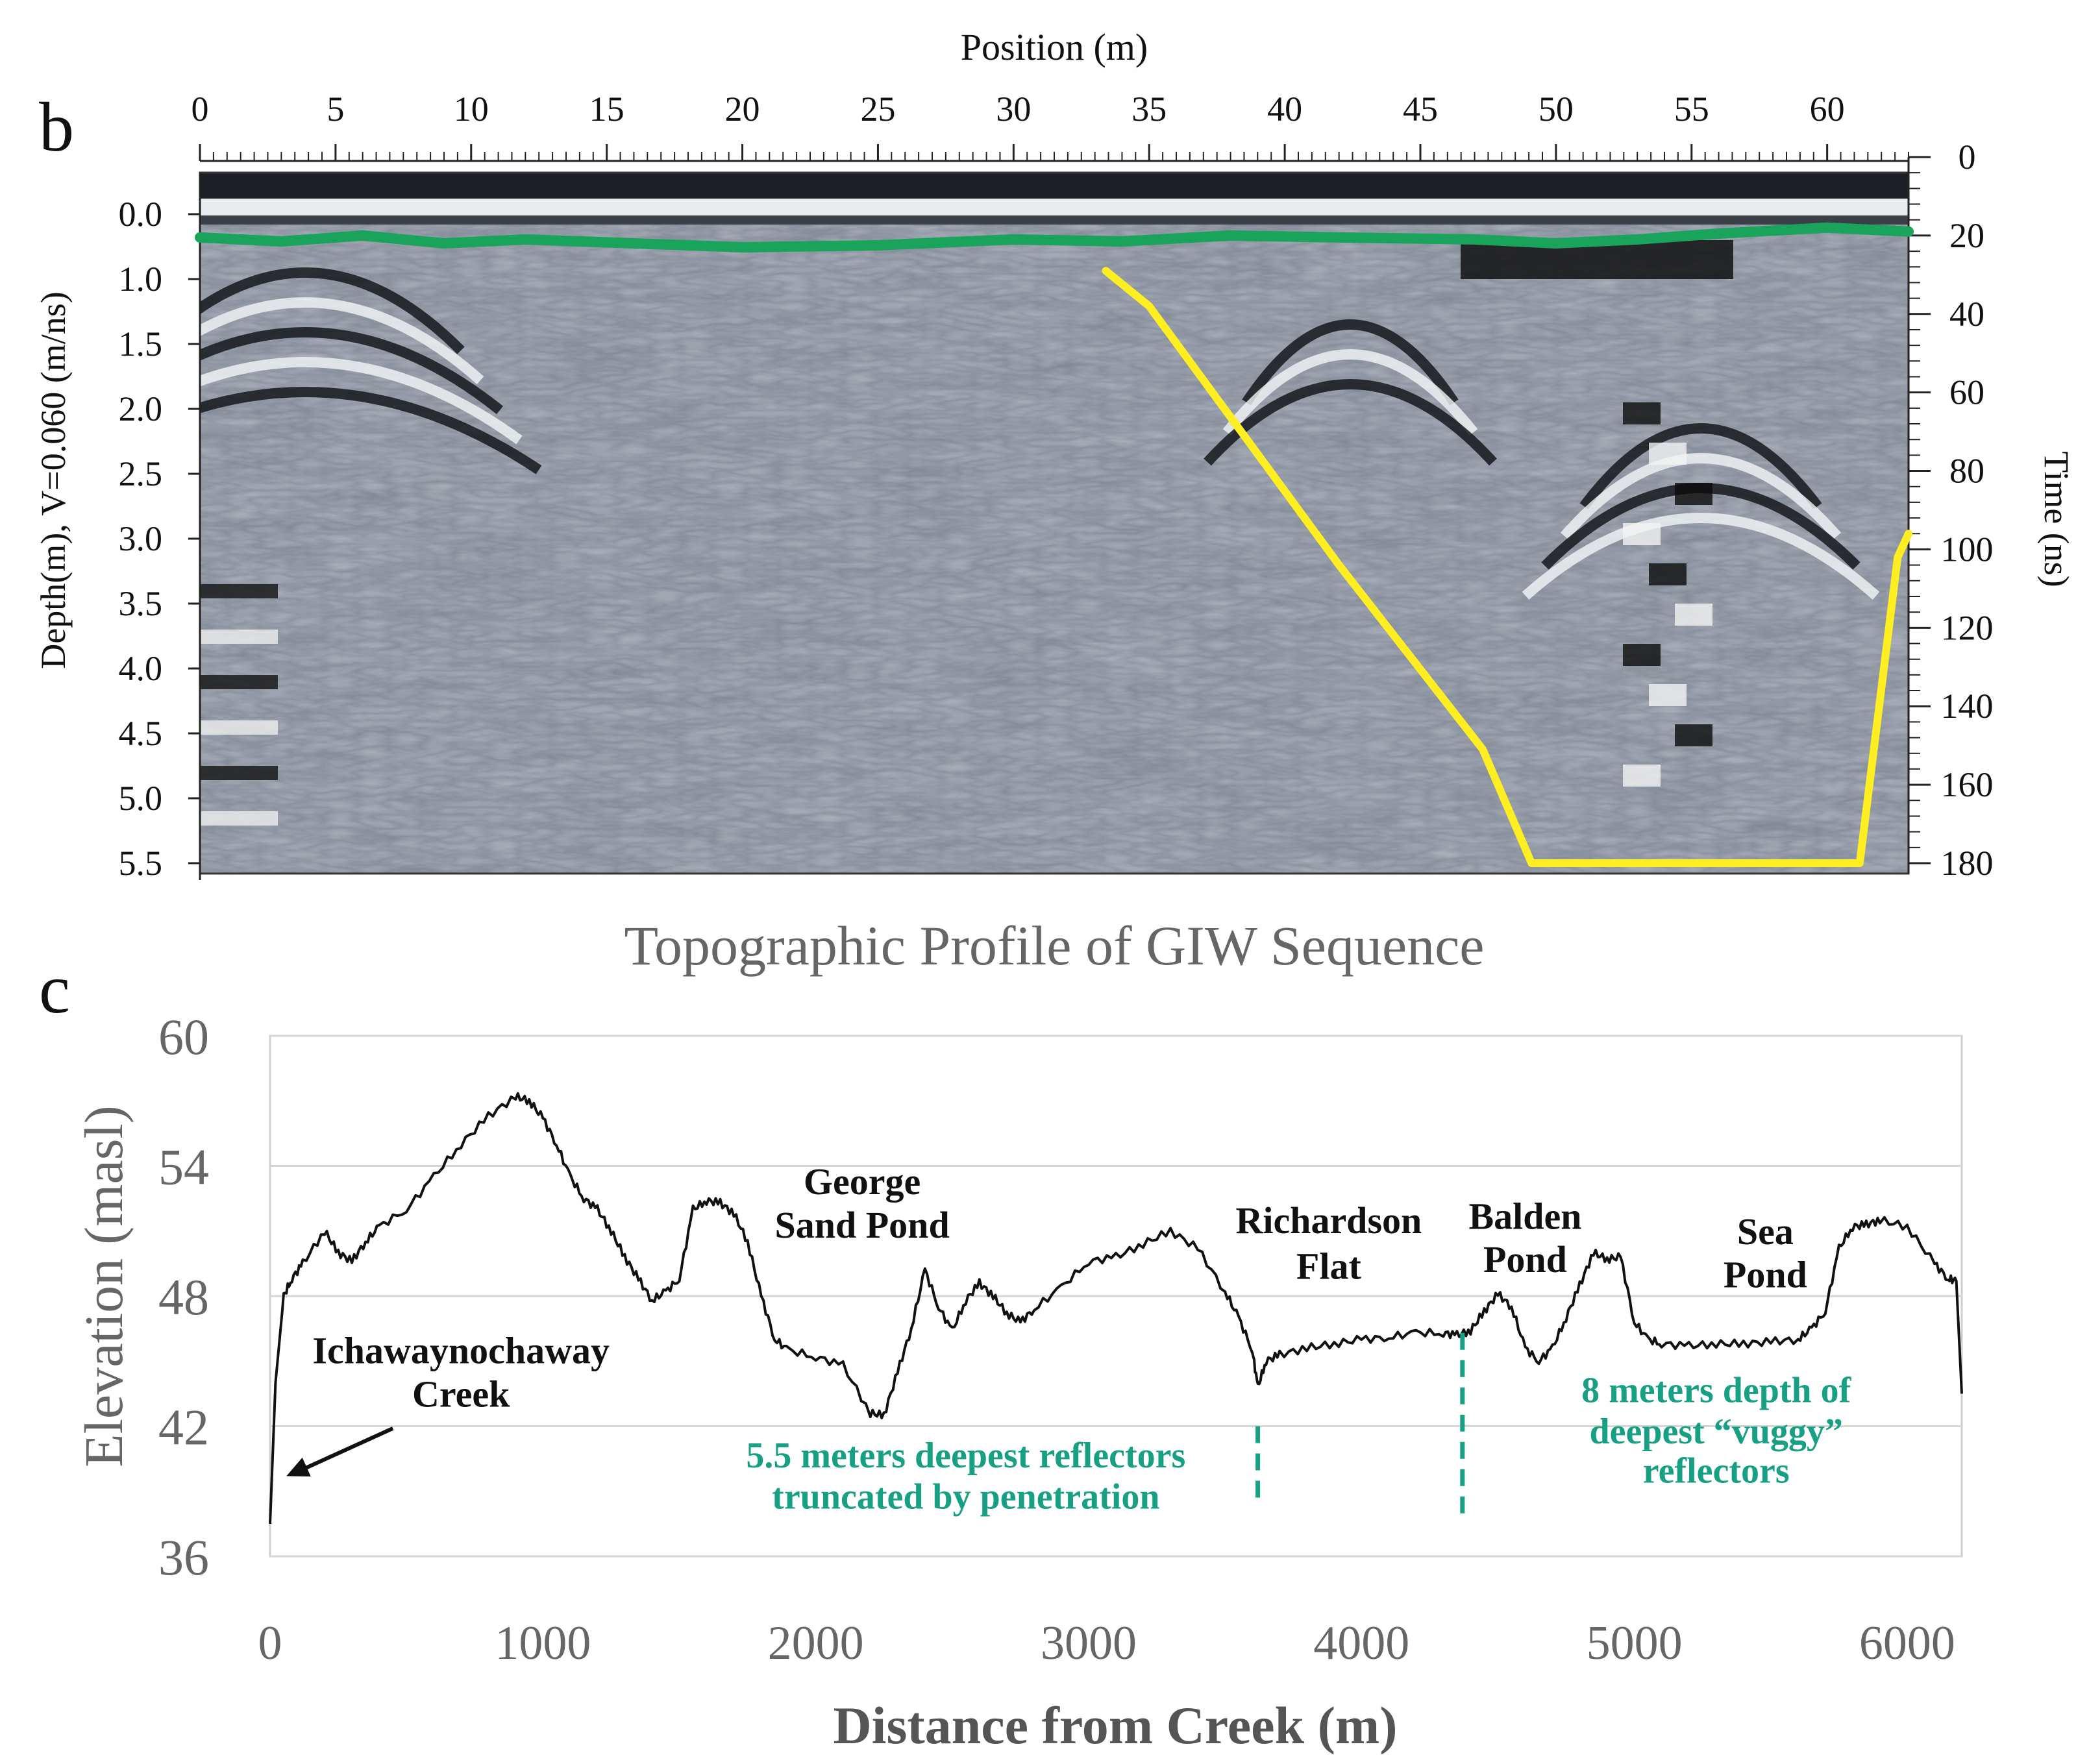  What do you see at coordinates (742, 109) in the screenshot?
I see `position-tick-label: 20` at bounding box center [742, 109].